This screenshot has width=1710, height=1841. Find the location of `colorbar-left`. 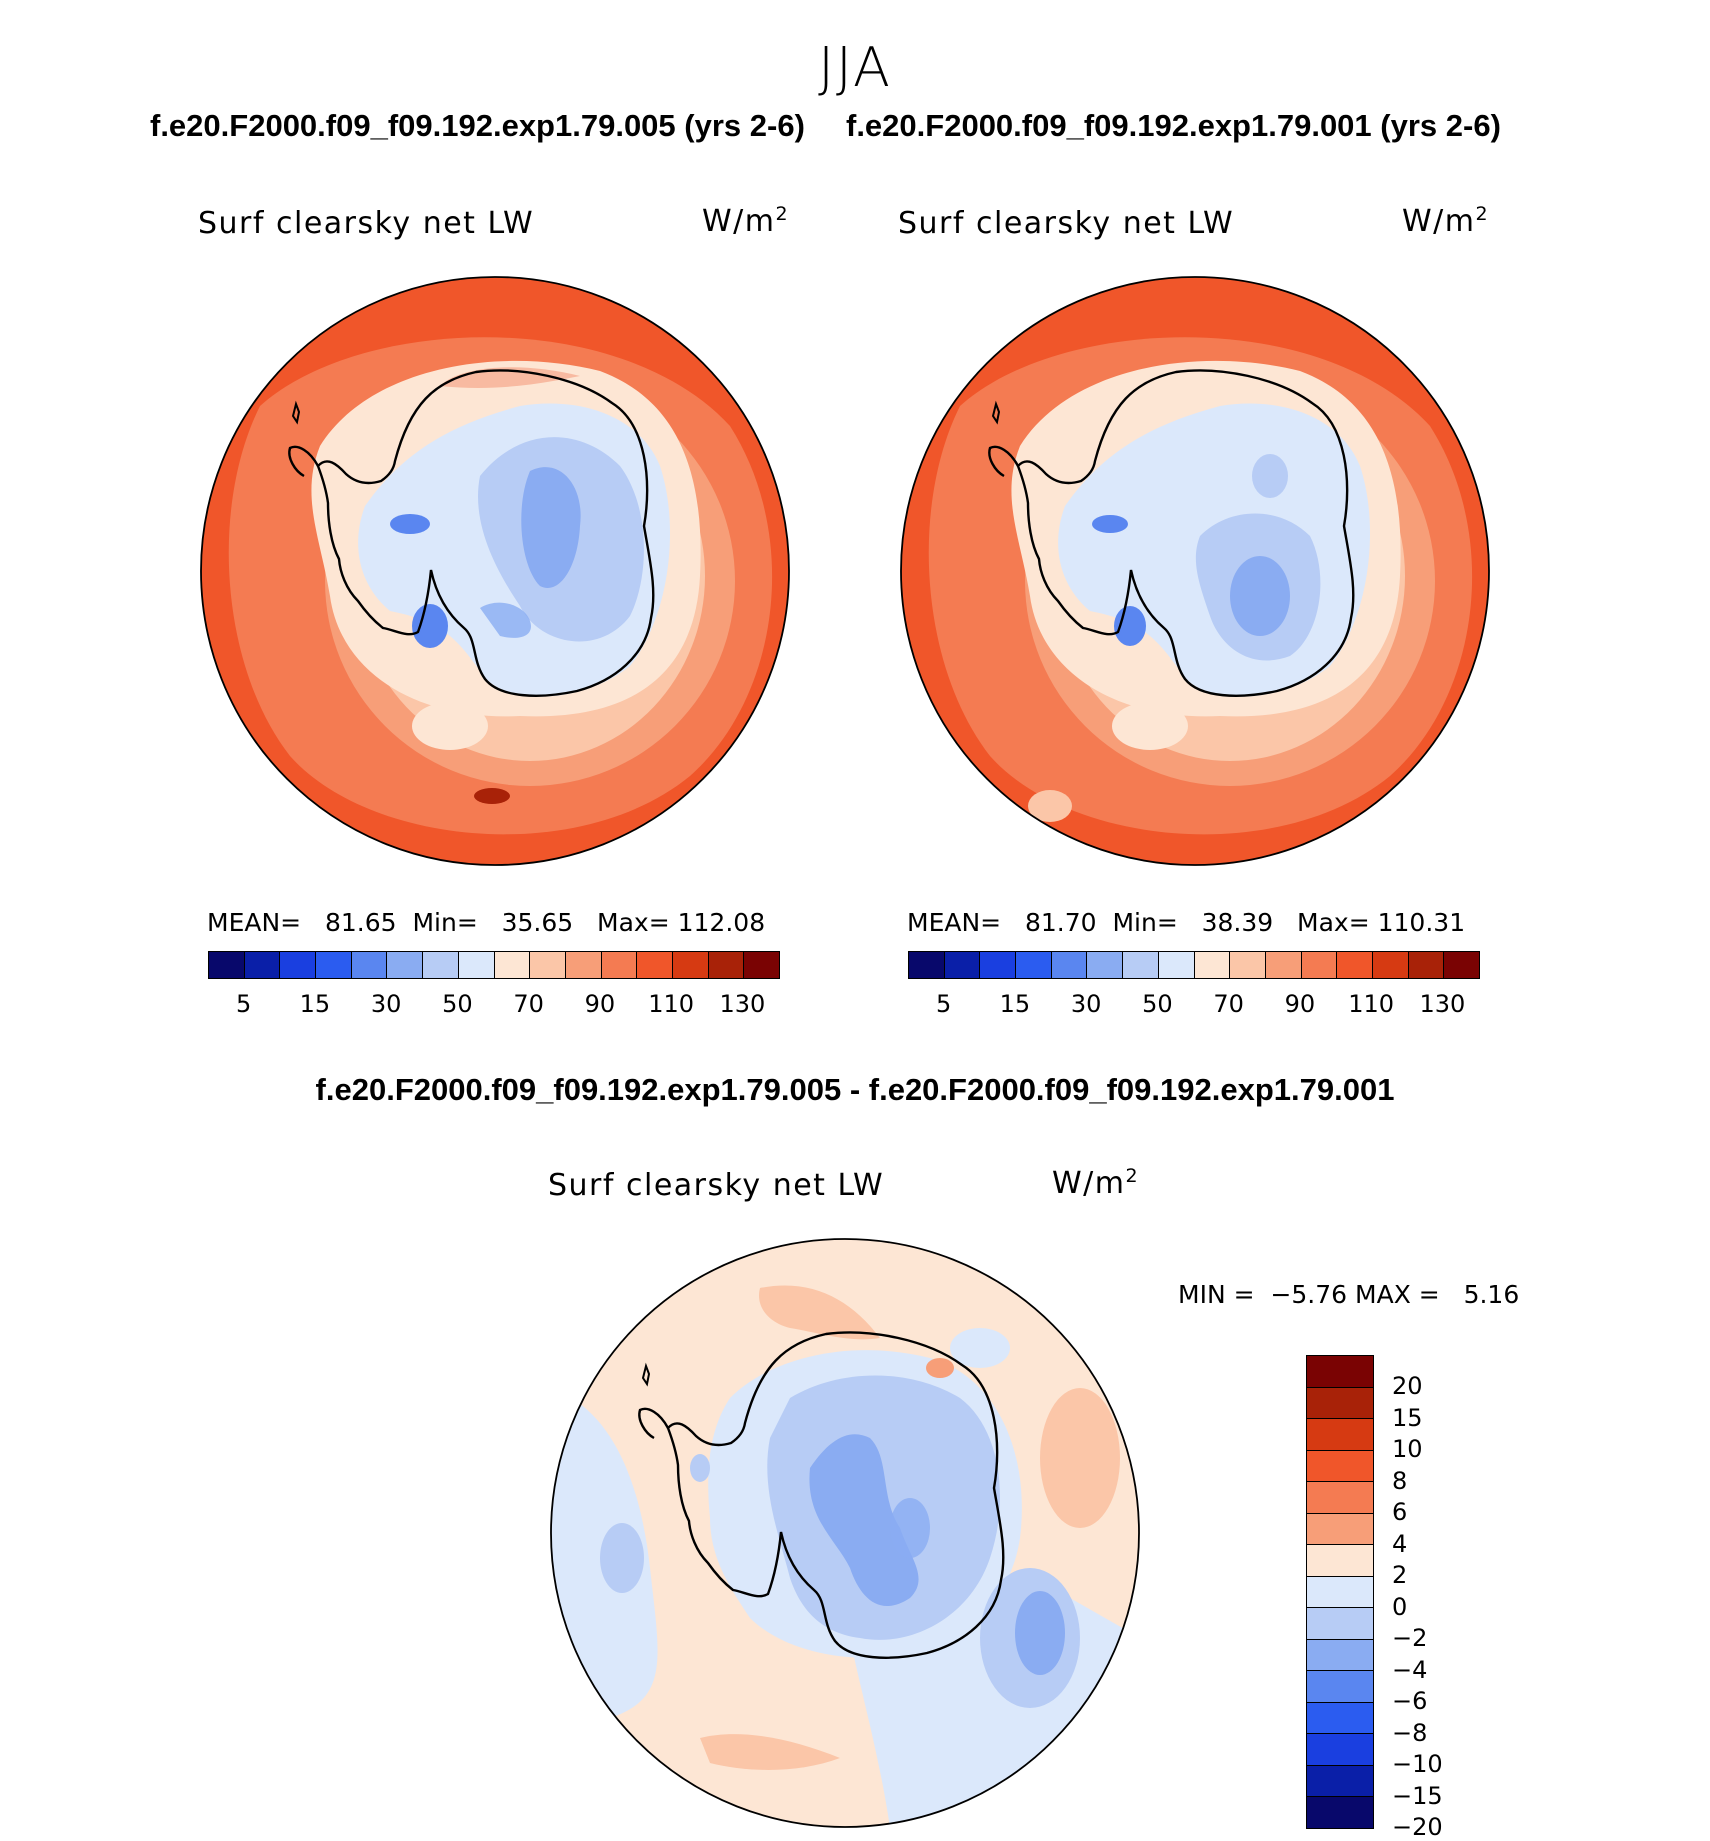

colorbar-left is located at coordinates (494, 965).